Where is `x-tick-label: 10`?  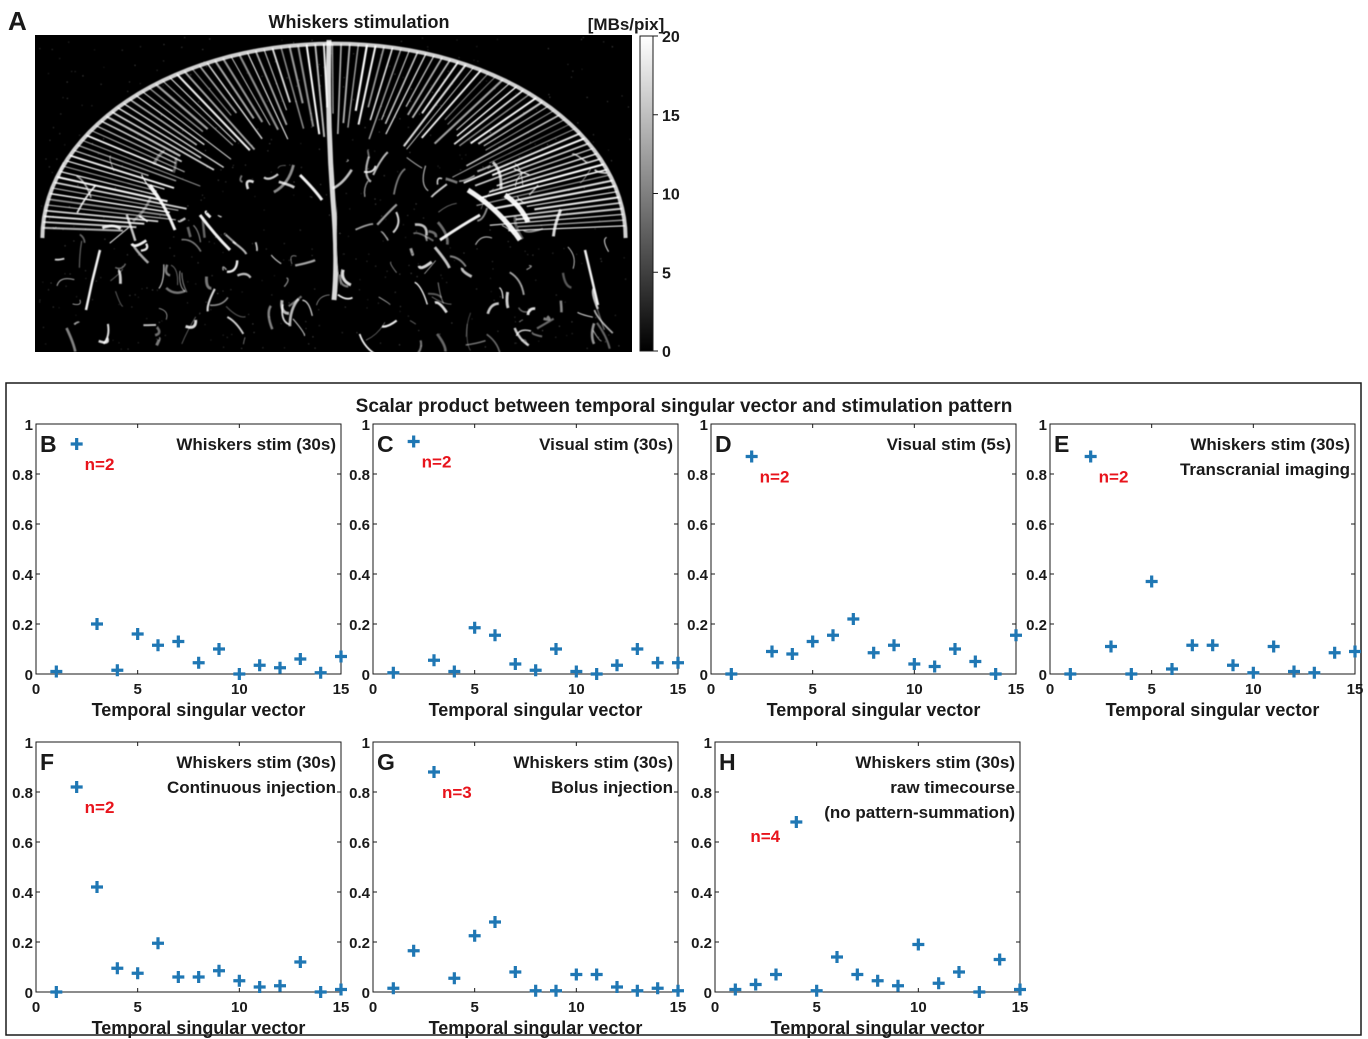
x-tick-label: 10 is located at coordinates (239, 1007).